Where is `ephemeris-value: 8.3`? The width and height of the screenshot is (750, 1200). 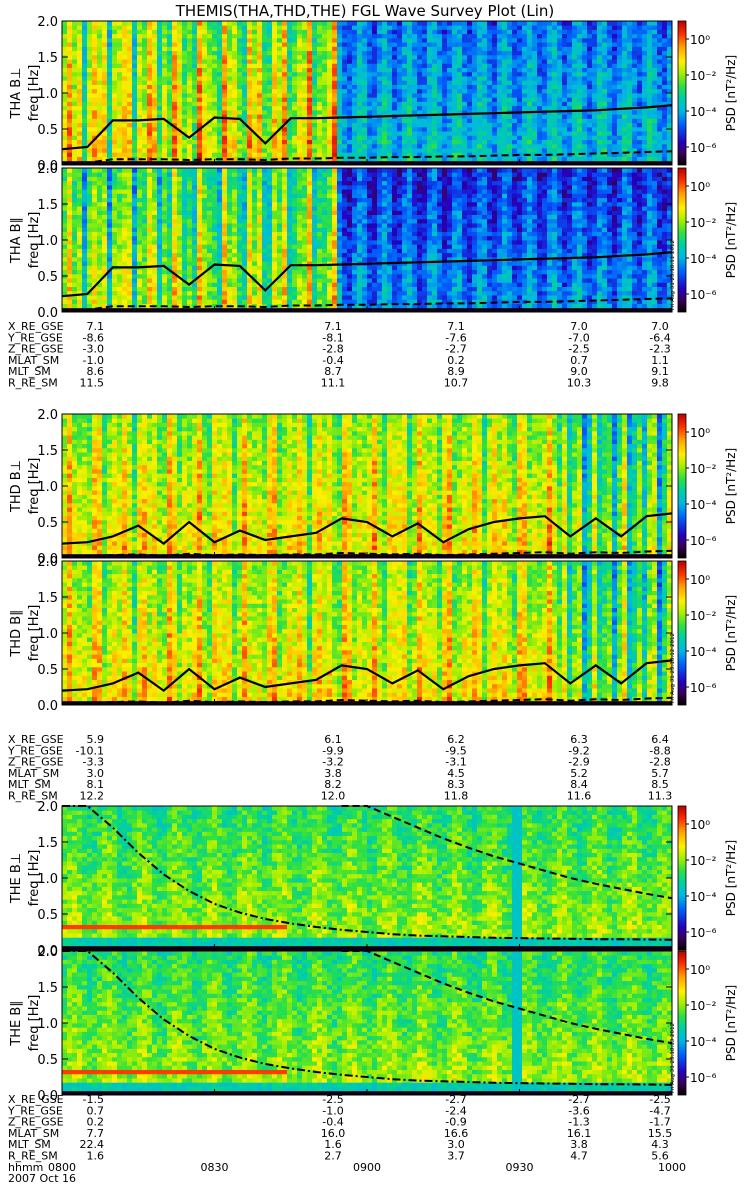 ephemeris-value: 8.3 is located at coordinates (456, 784).